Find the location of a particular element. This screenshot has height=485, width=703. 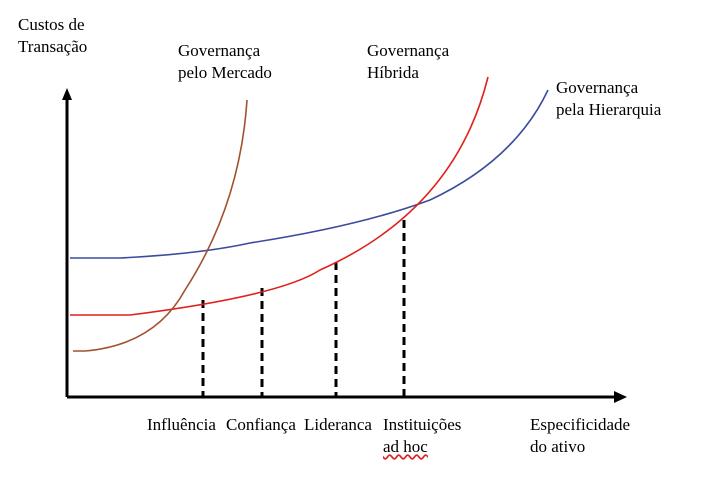

hierarchy-curve-label: Governança pela Hierarquia is located at coordinates (609, 98).